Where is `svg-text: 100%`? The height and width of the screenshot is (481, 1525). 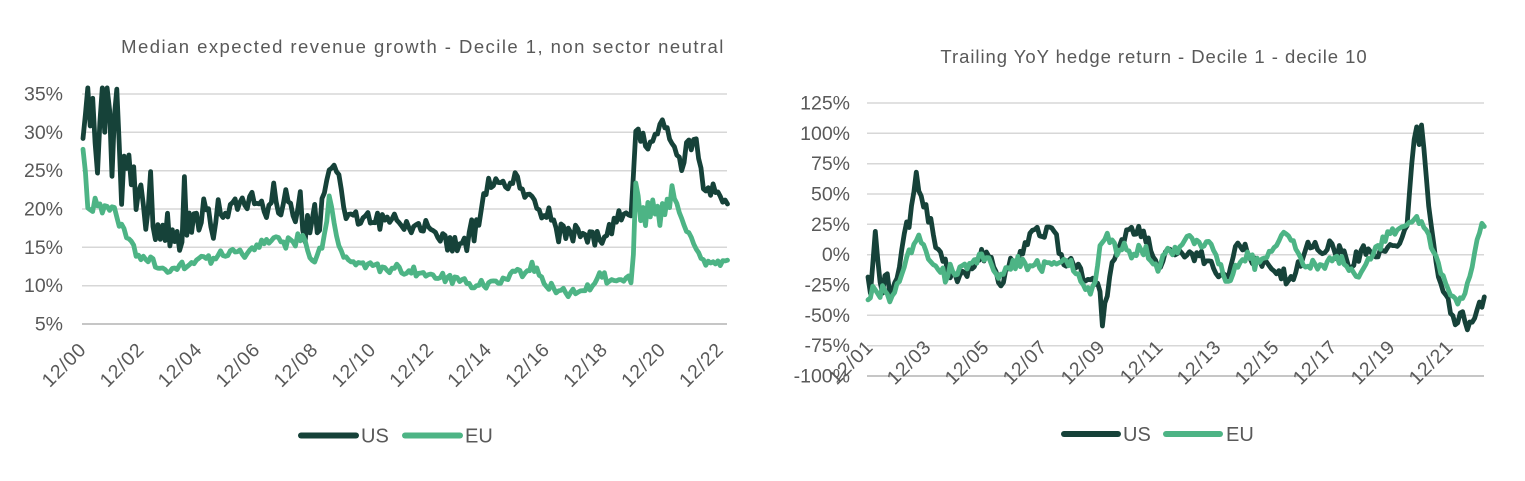 svg-text: 100% is located at coordinates (825, 134).